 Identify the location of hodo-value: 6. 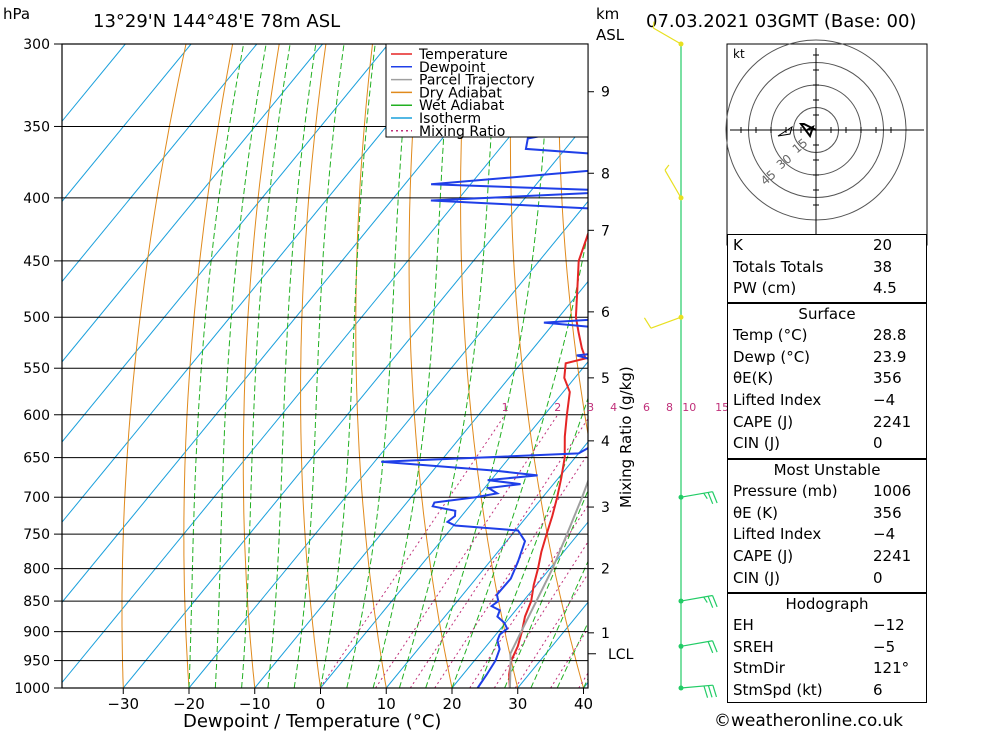
(878, 690).